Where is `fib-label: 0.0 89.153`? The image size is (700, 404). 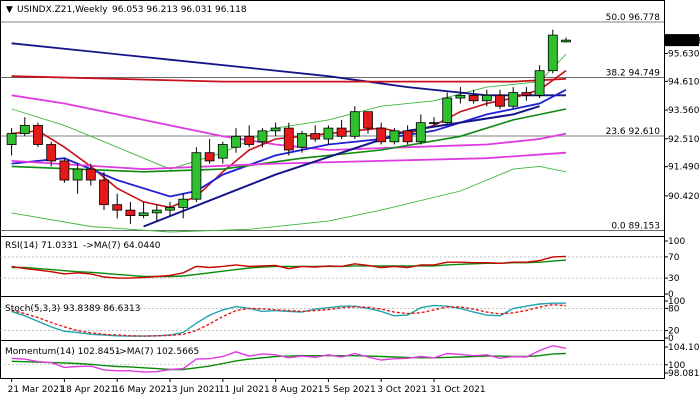
fib-label: 0.0 89.153 is located at coordinates (635, 227).